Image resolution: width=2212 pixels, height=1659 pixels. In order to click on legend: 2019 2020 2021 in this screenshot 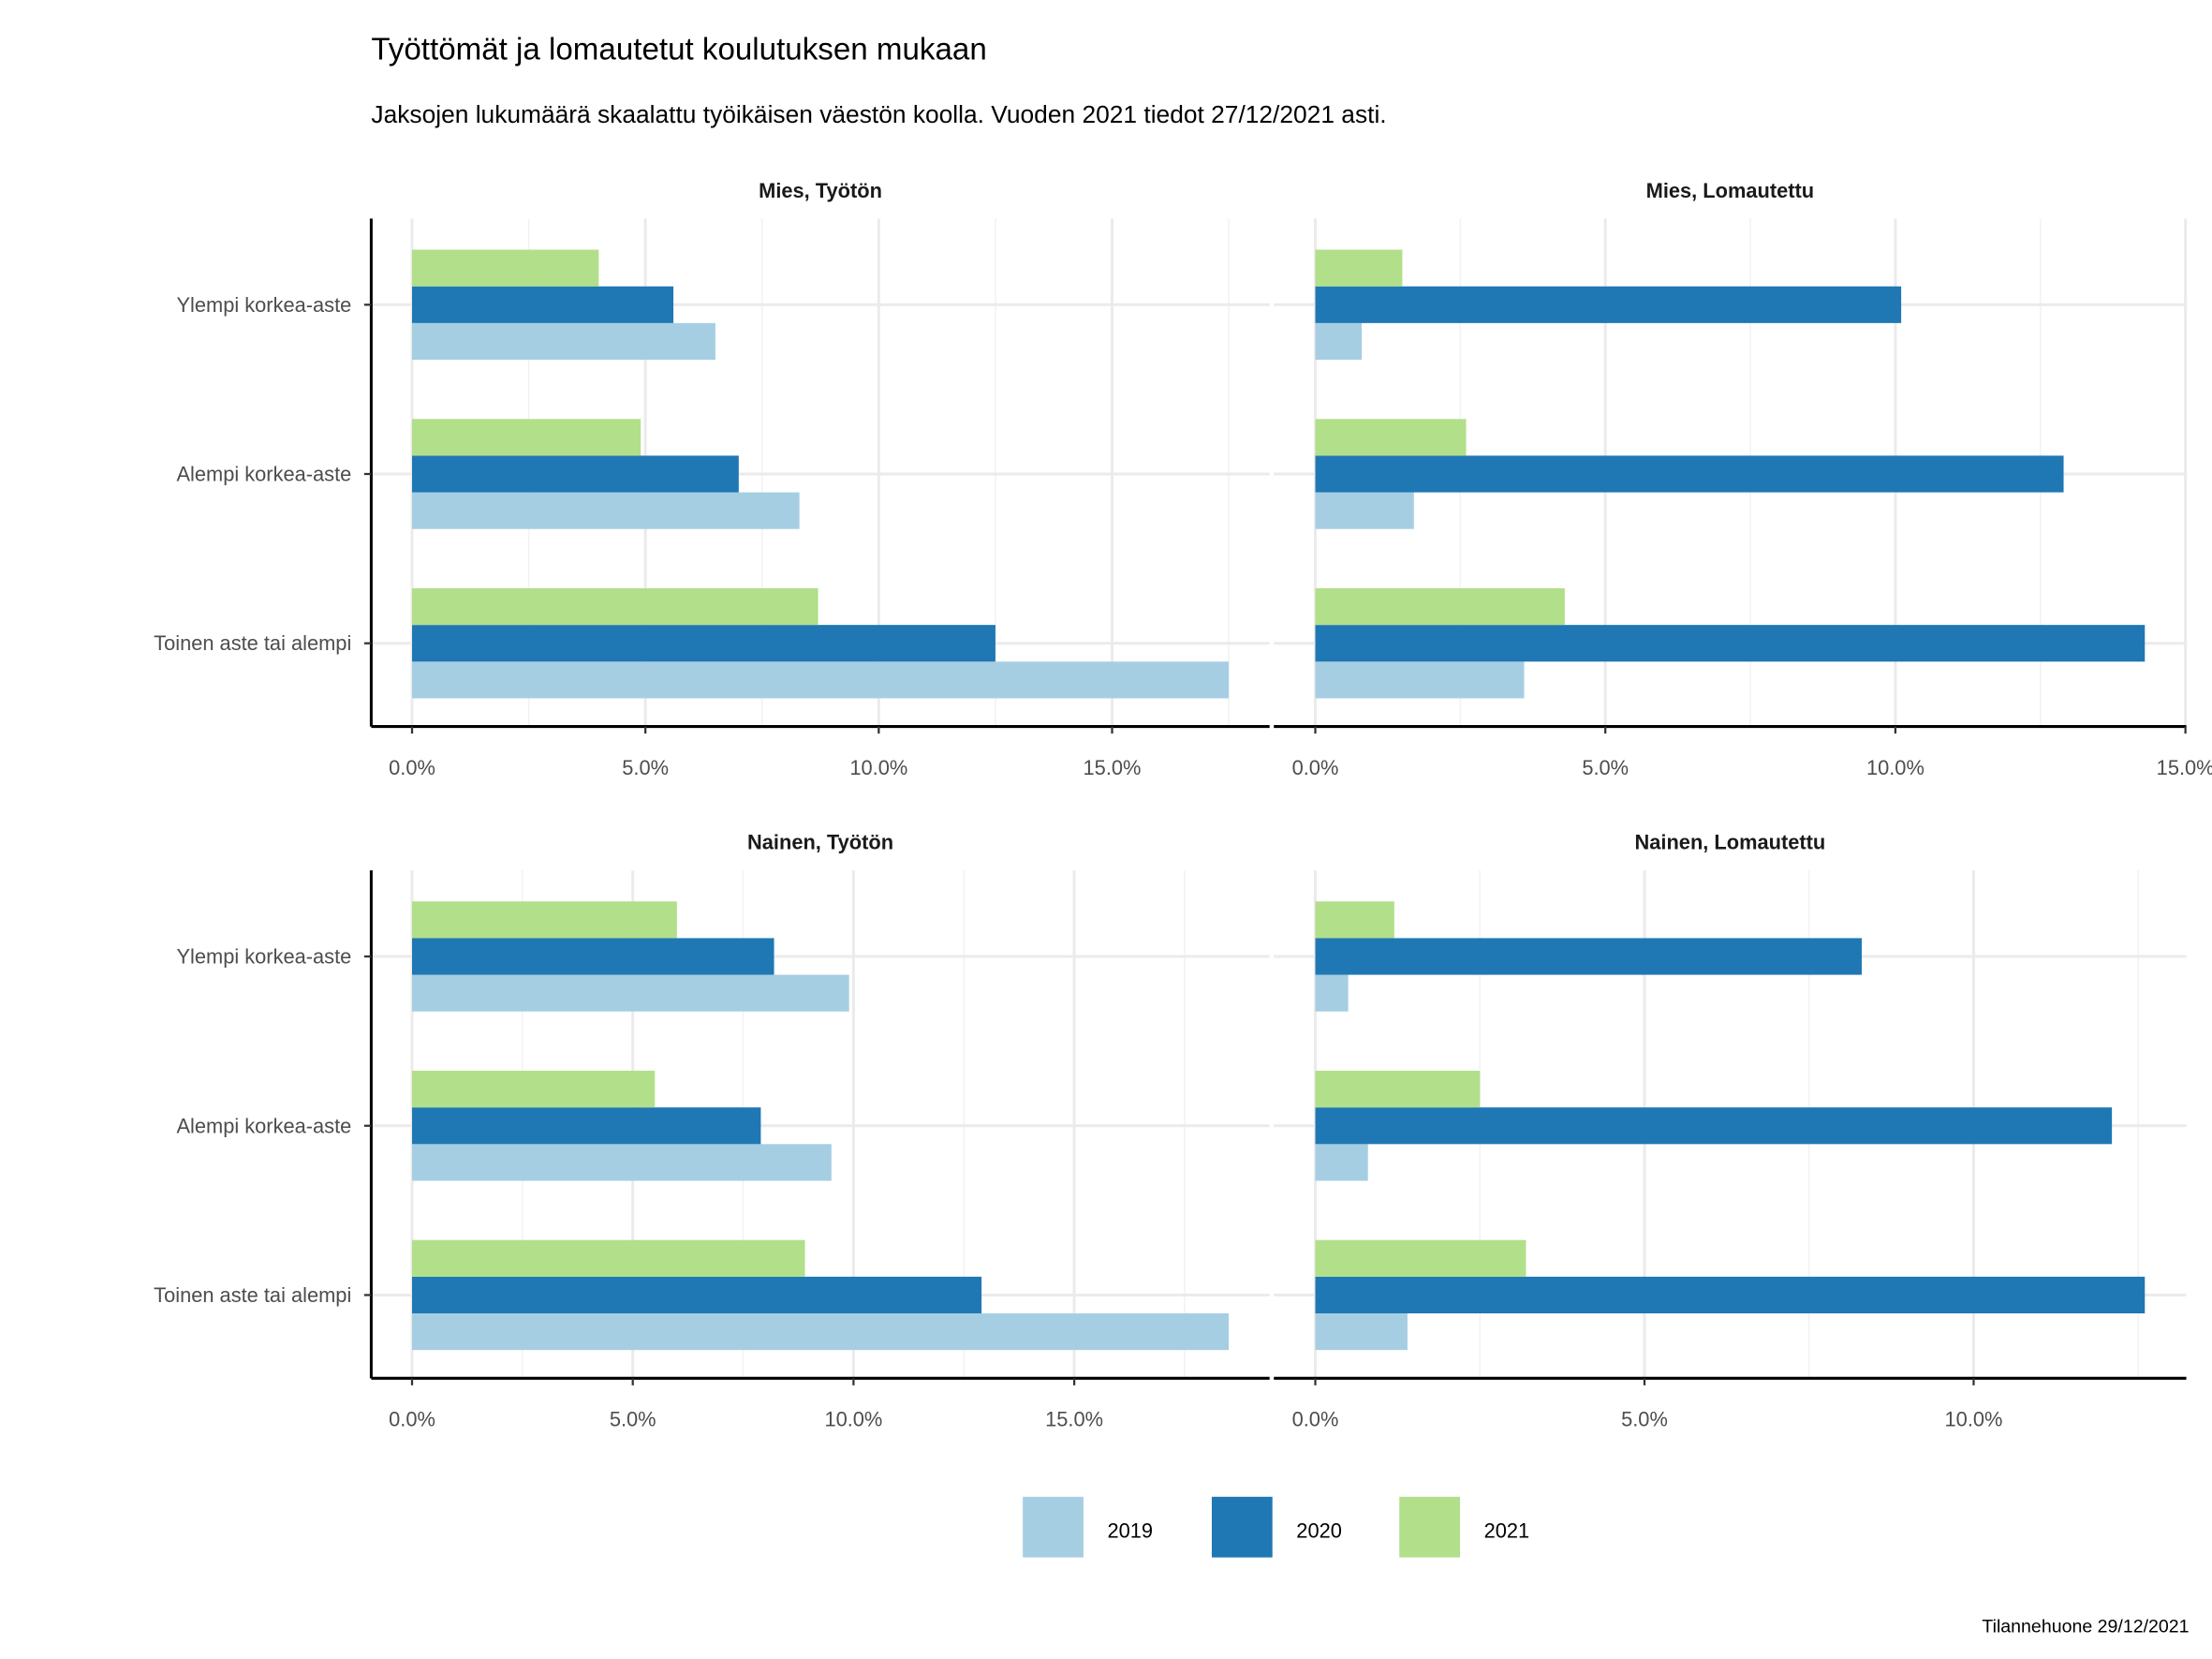, I will do `click(1276, 1527)`.